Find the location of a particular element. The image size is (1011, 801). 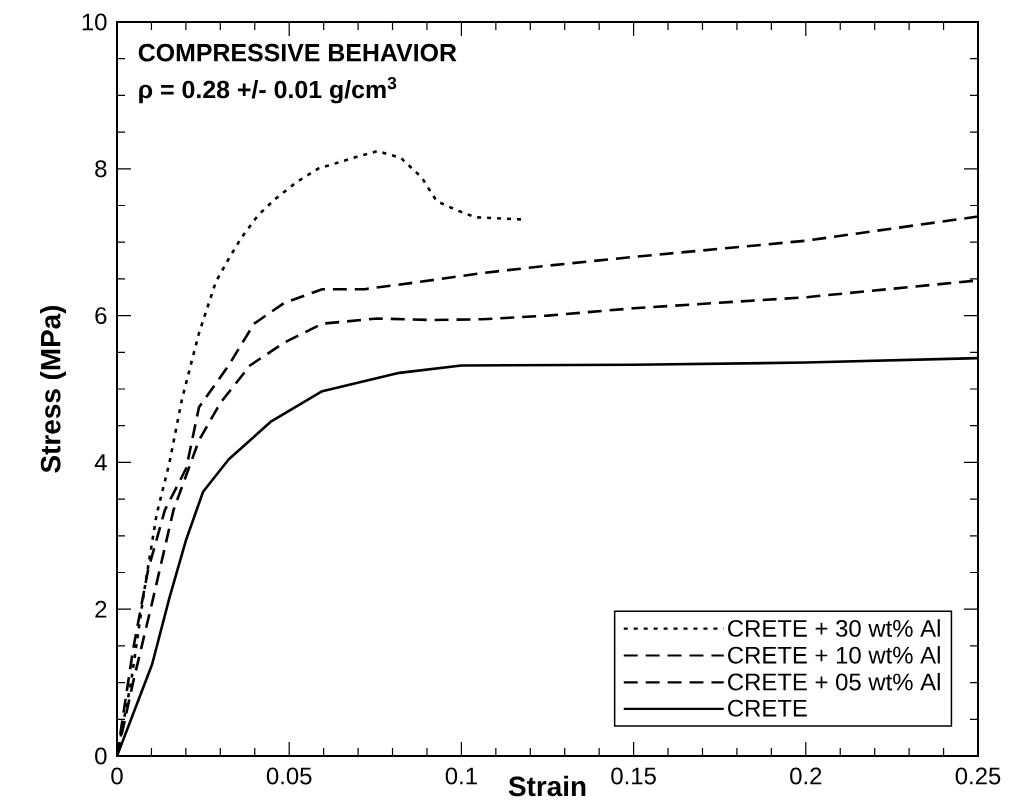

y-tick-label: 10 is located at coordinates (94, 22).